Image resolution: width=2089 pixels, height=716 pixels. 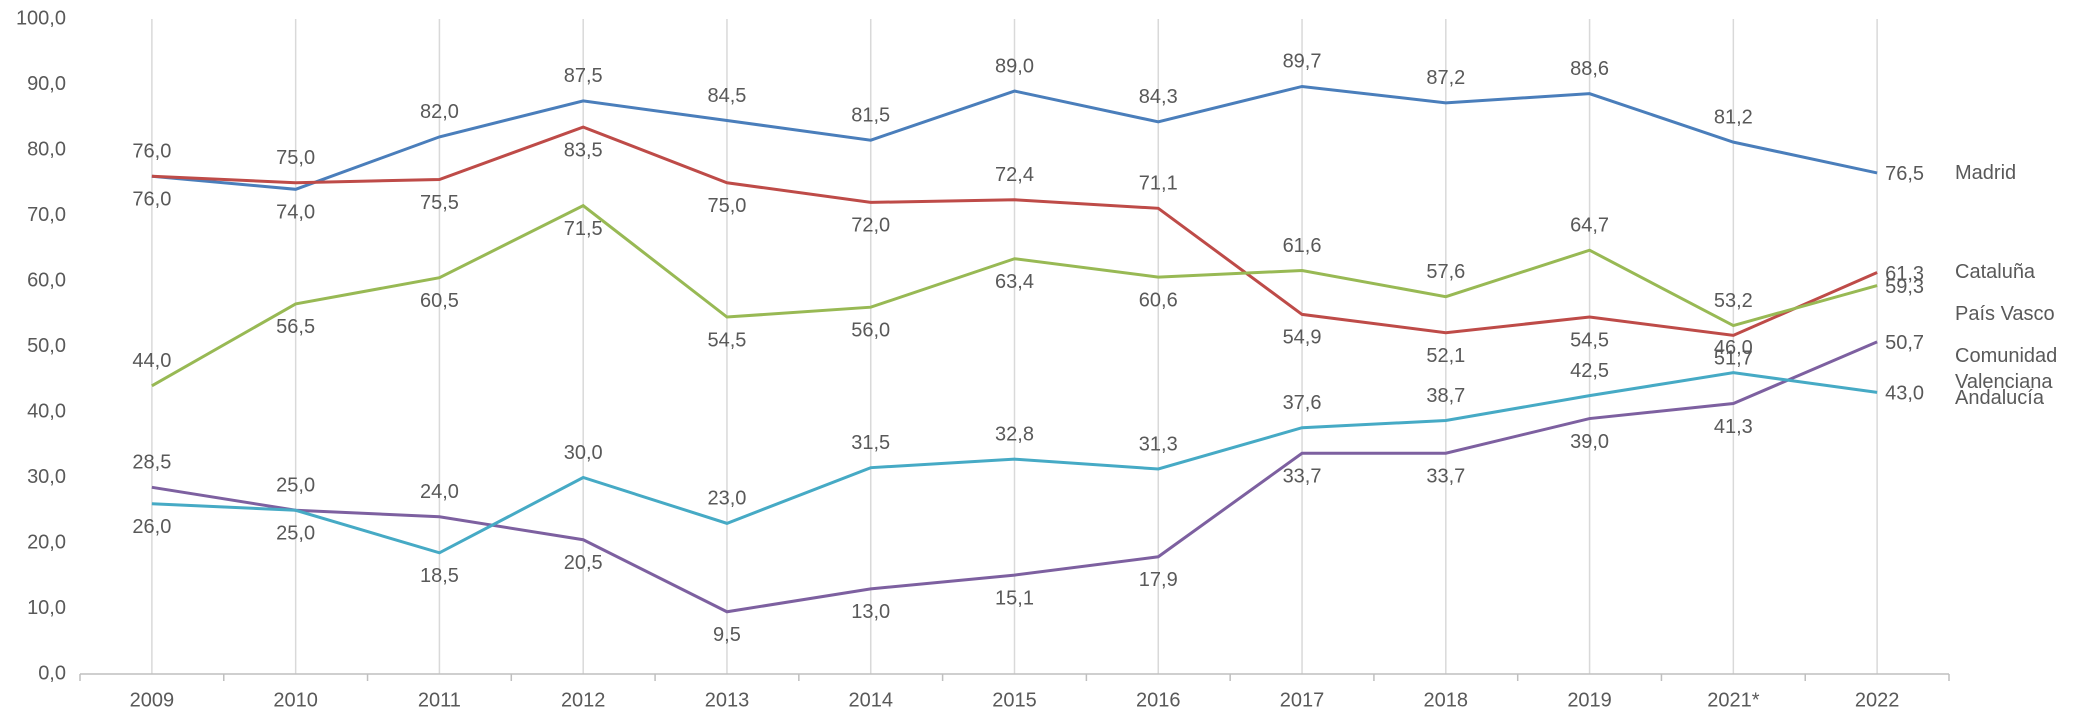 What do you see at coordinates (1904, 174) in the screenshot?
I see `data-label: 76,5` at bounding box center [1904, 174].